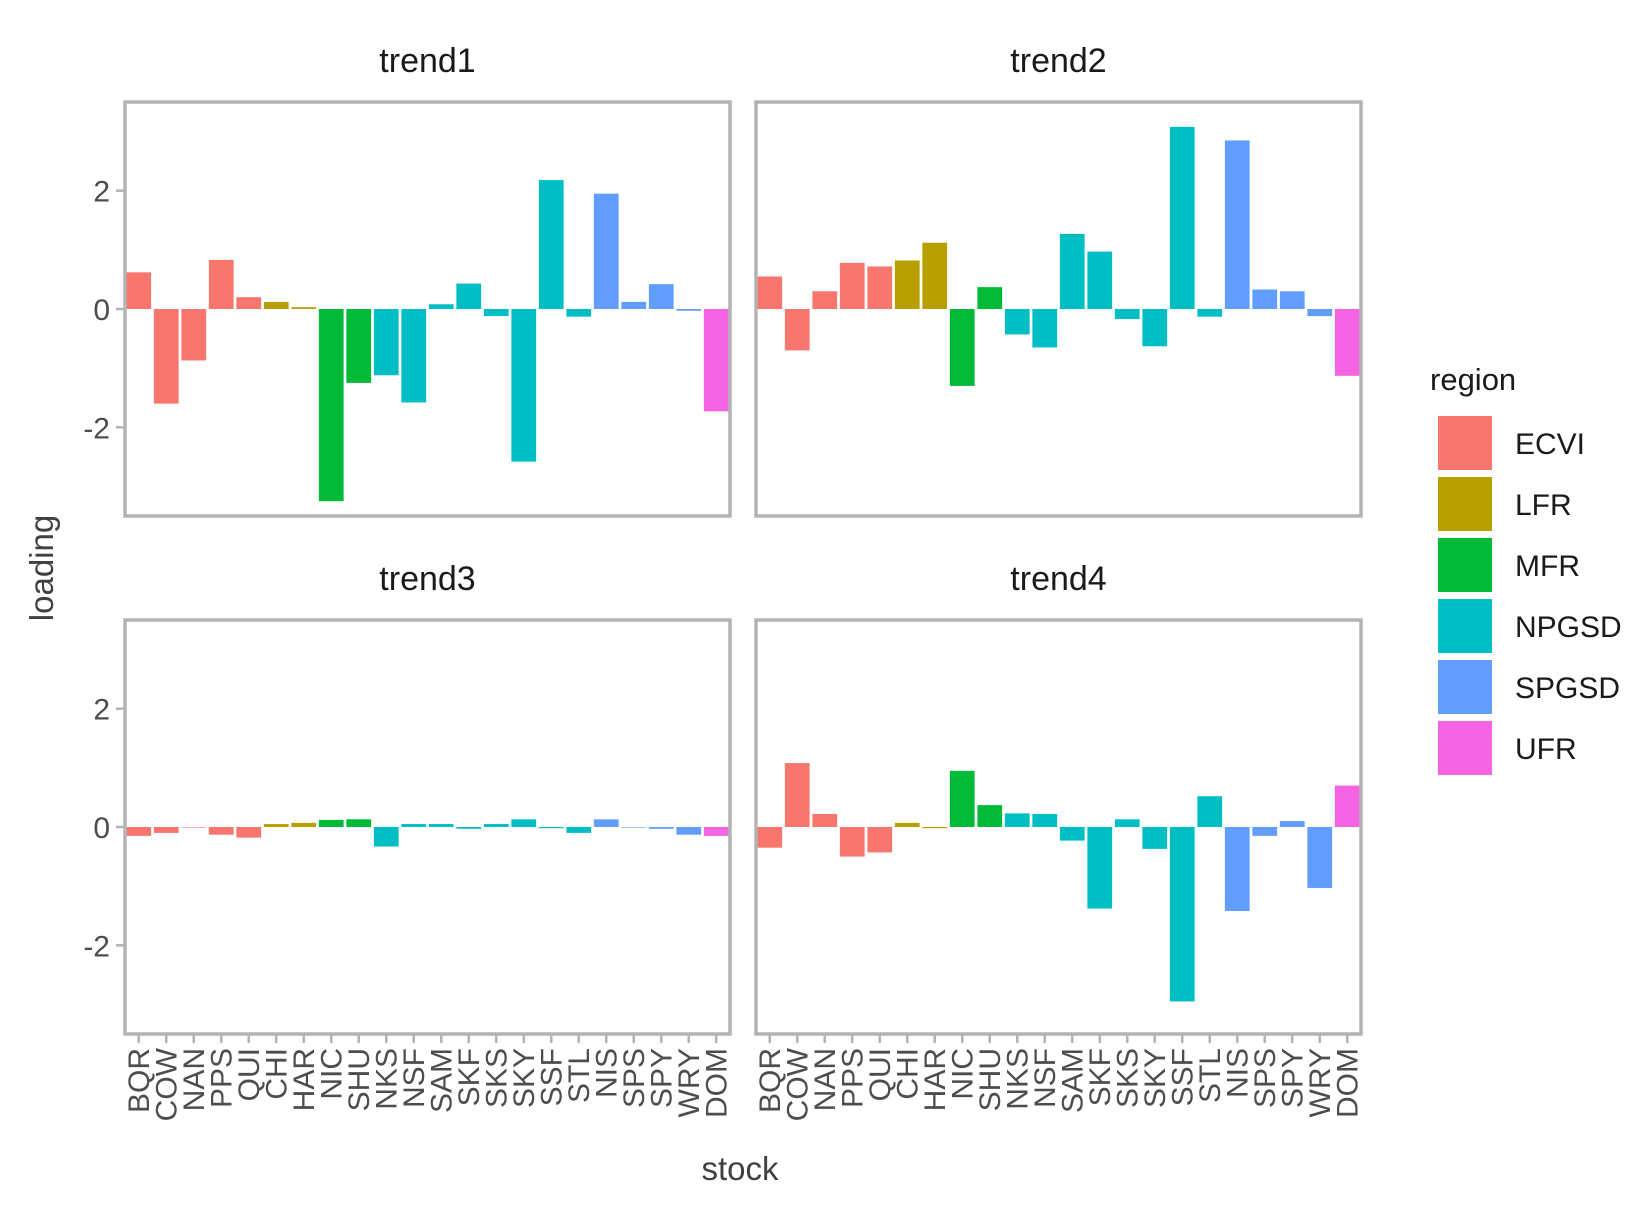 The width and height of the screenshot is (1650, 1205). I want to click on y-tick-label: -2, so click(96, 428).